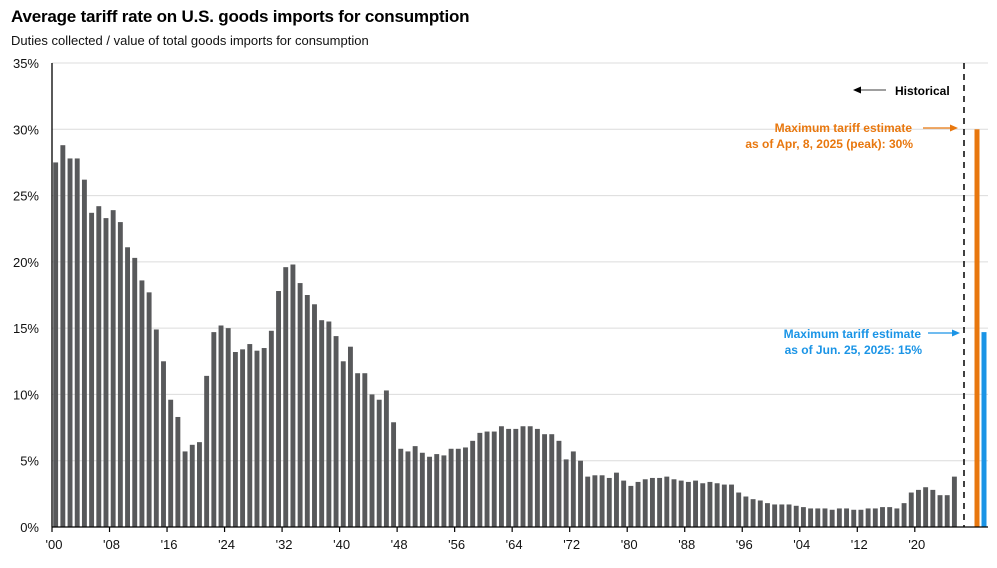 Image resolution: width=997 pixels, height=568 pixels. Describe the element at coordinates (235, 439) in the screenshot. I see `bar-1925` at that location.